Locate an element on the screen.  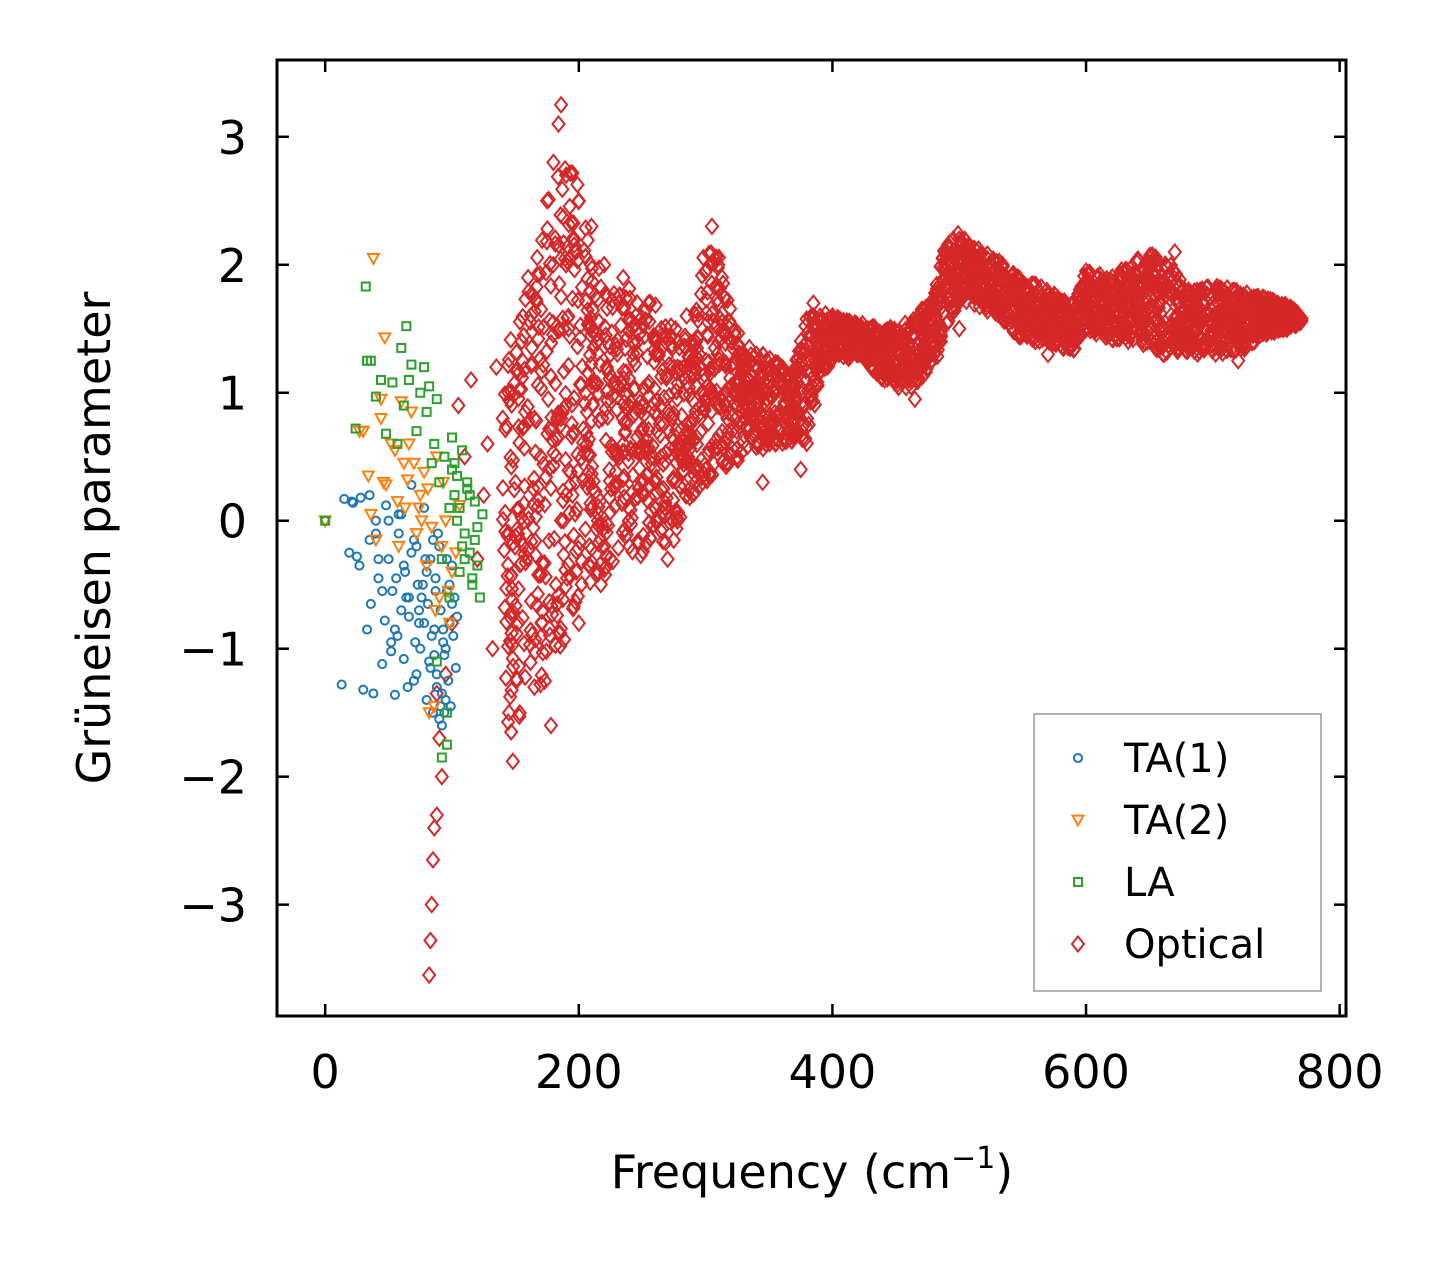
legend-label: TA(1) is located at coordinates (1176, 759).